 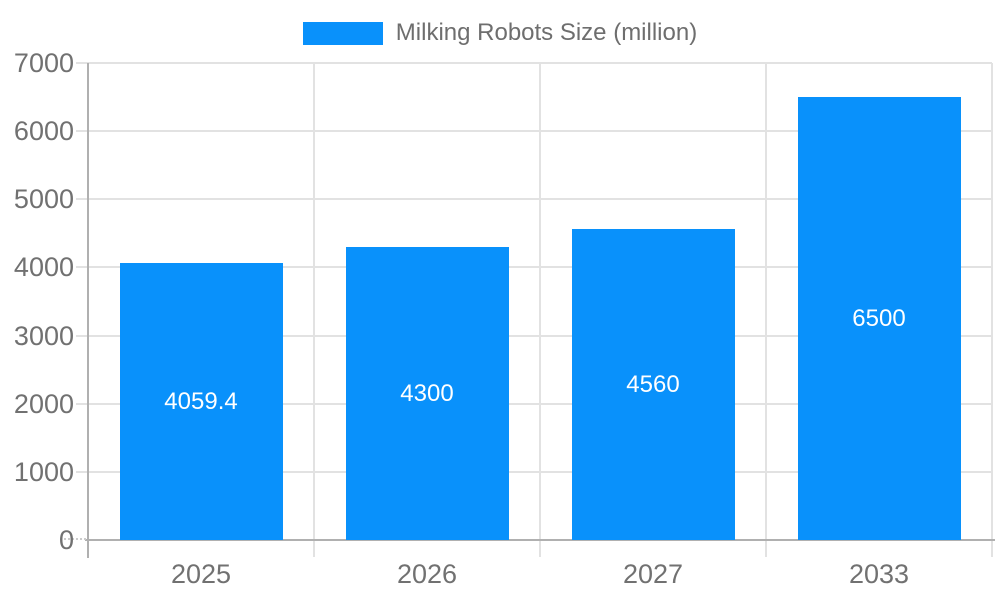 I want to click on bar: 4300, so click(x=427, y=393).